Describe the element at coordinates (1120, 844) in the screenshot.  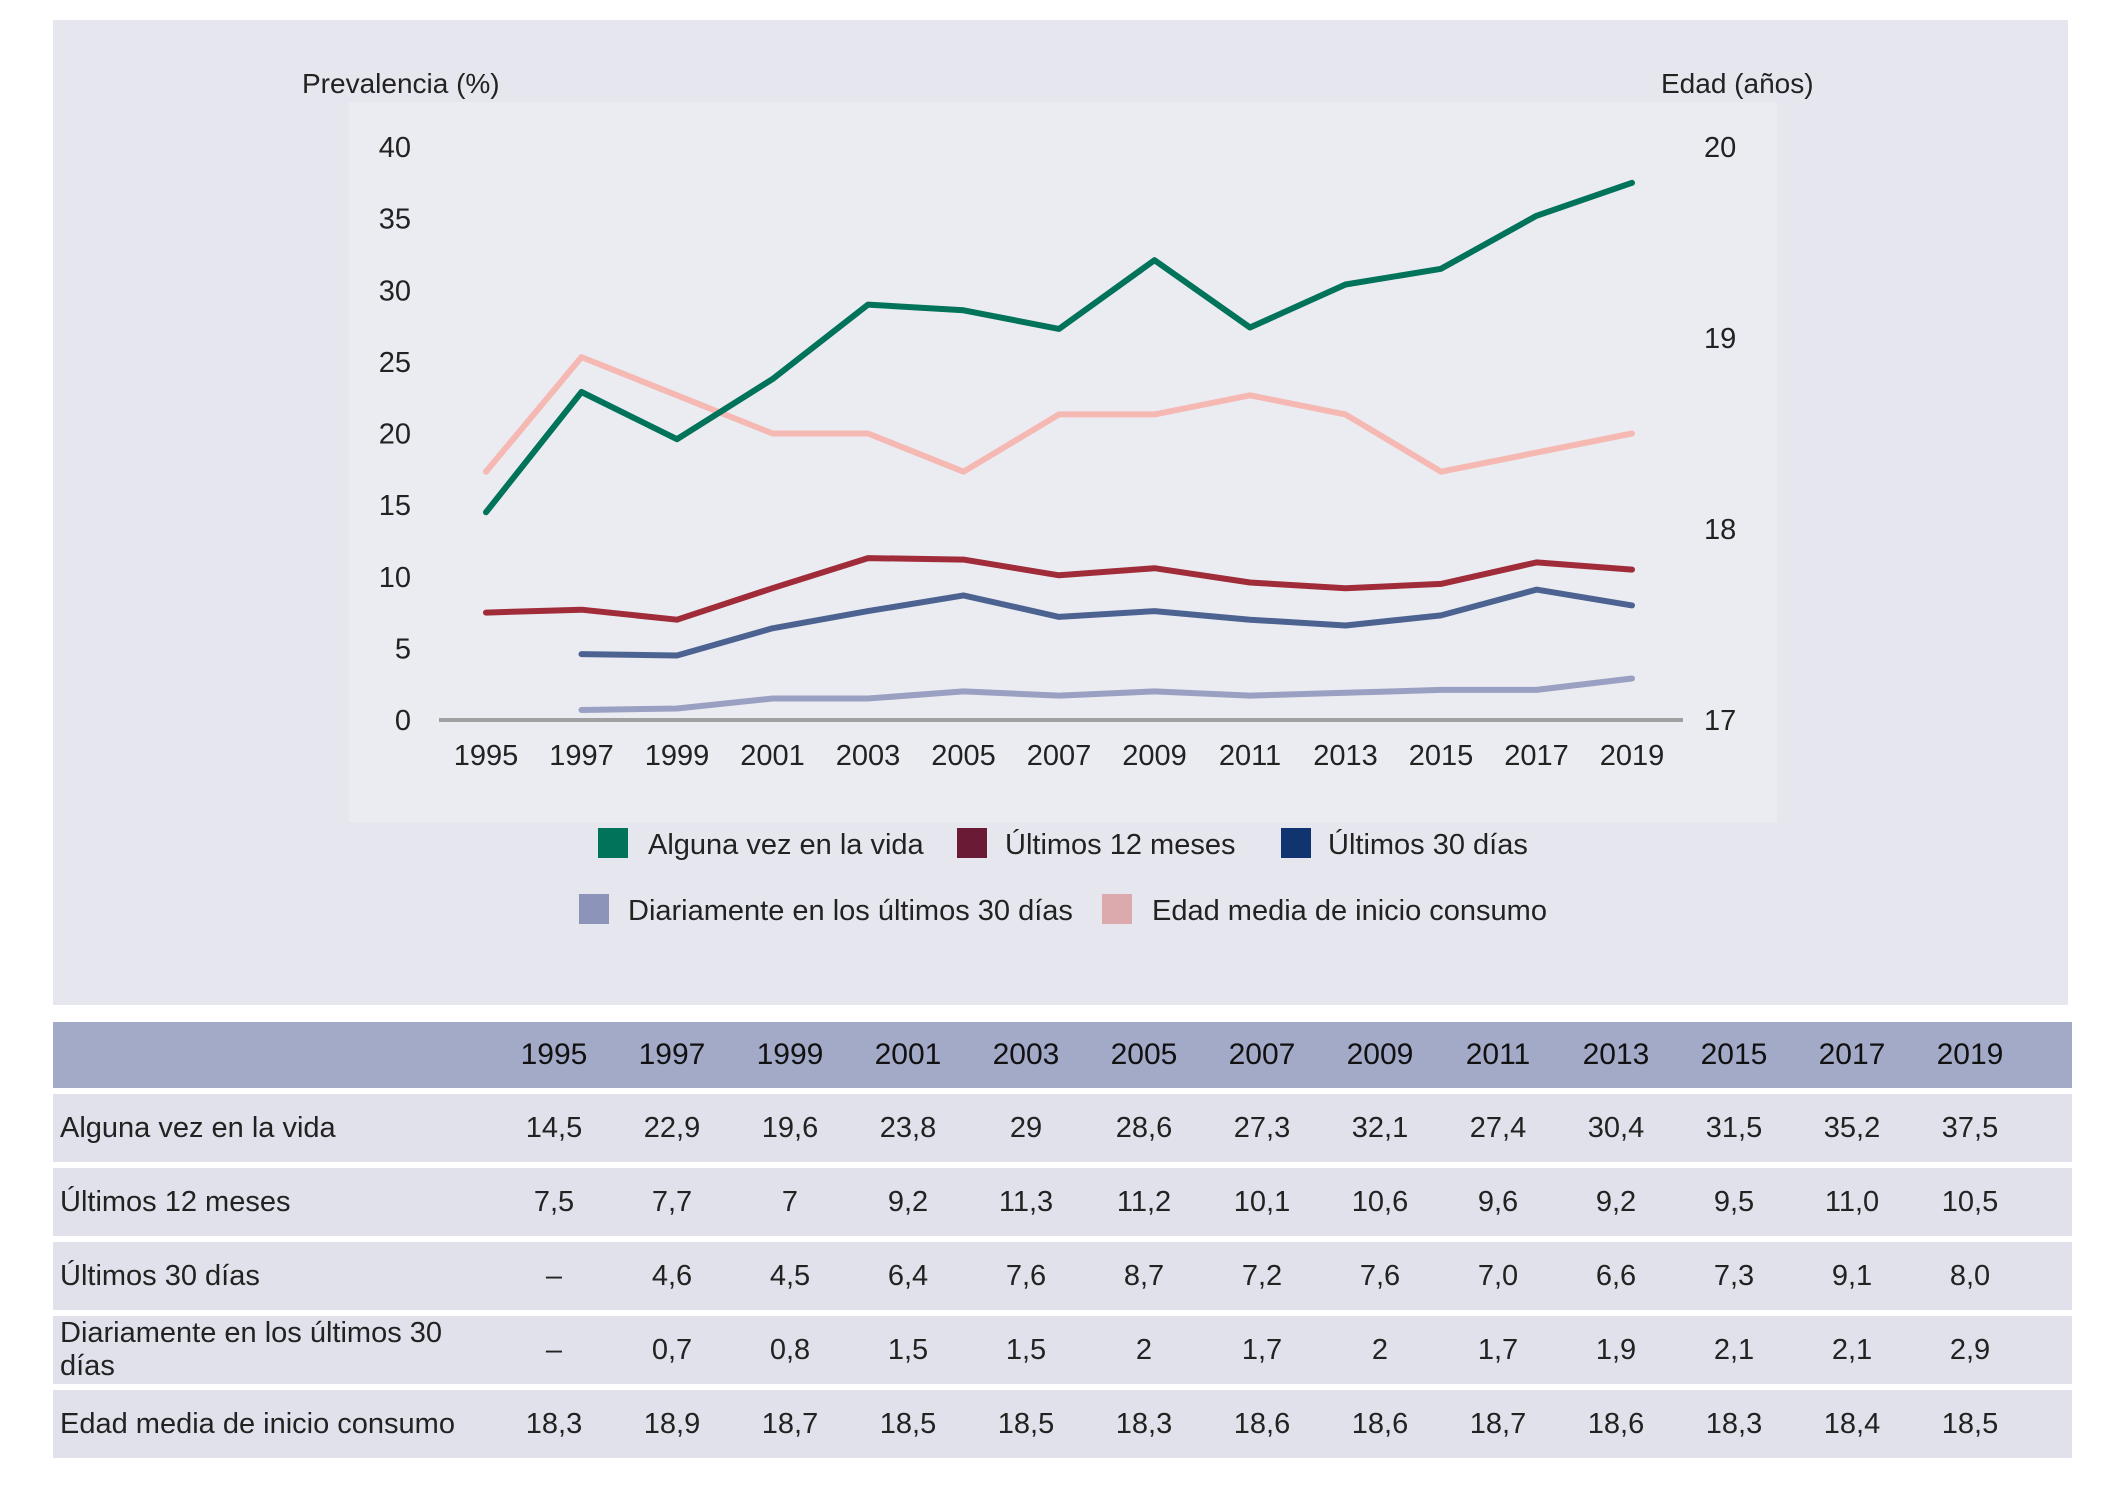
I see `legend-label: Últimos 12 meses` at that location.